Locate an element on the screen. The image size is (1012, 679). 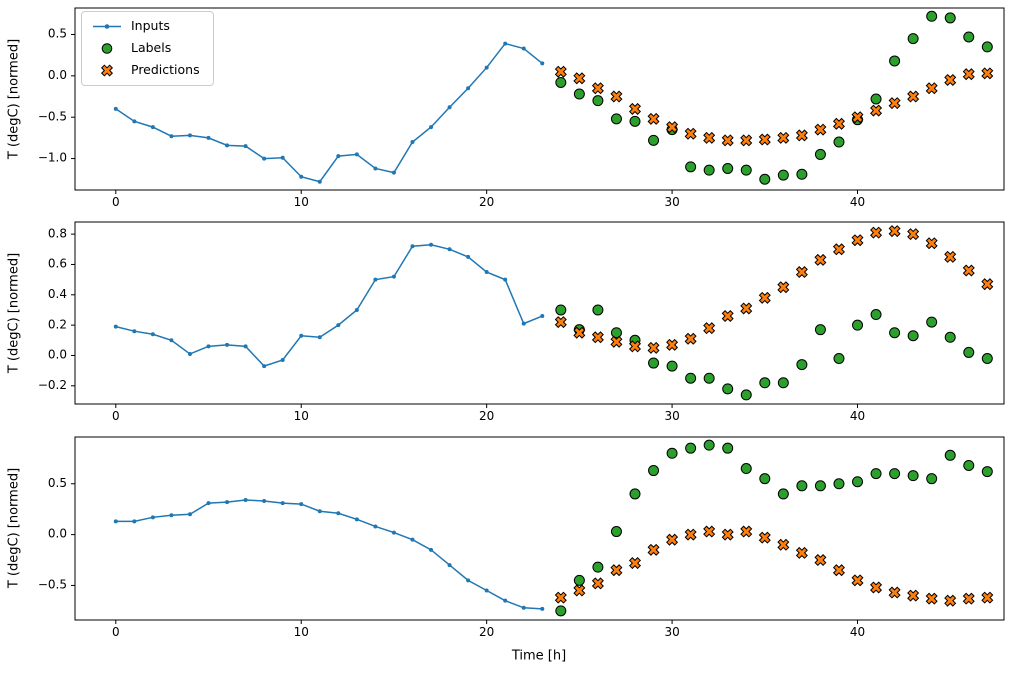
x-axis-label: Time [h] is located at coordinates (539, 656).